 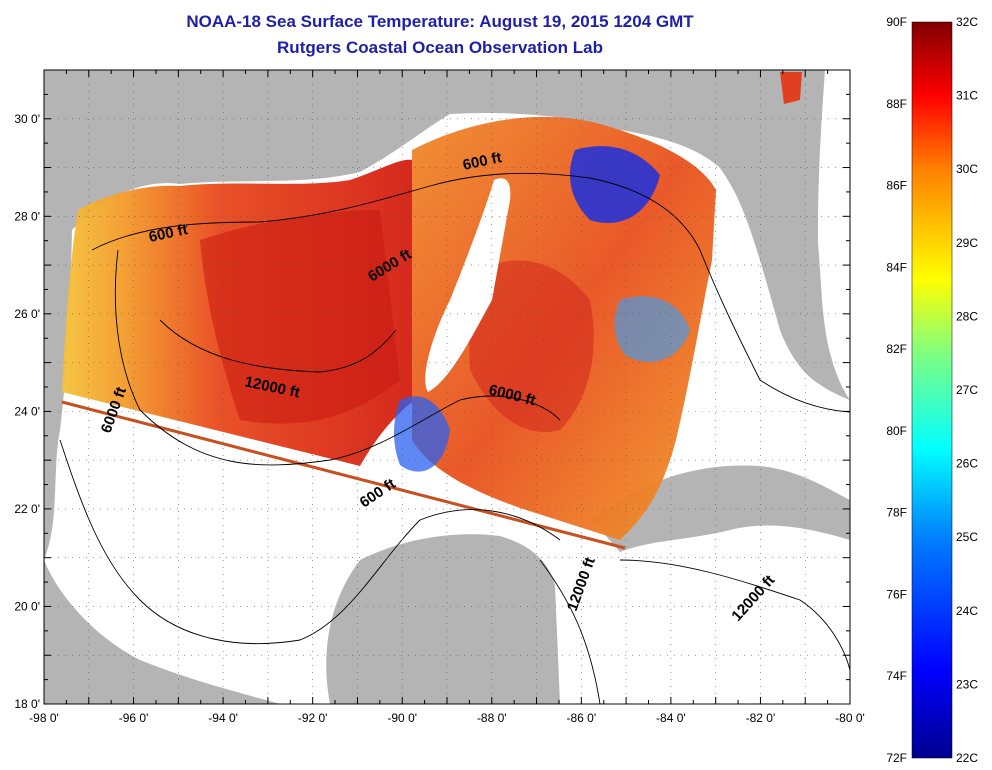 What do you see at coordinates (896, 186) in the screenshot?
I see `colorbar-fahrenheit-label: 86F` at bounding box center [896, 186].